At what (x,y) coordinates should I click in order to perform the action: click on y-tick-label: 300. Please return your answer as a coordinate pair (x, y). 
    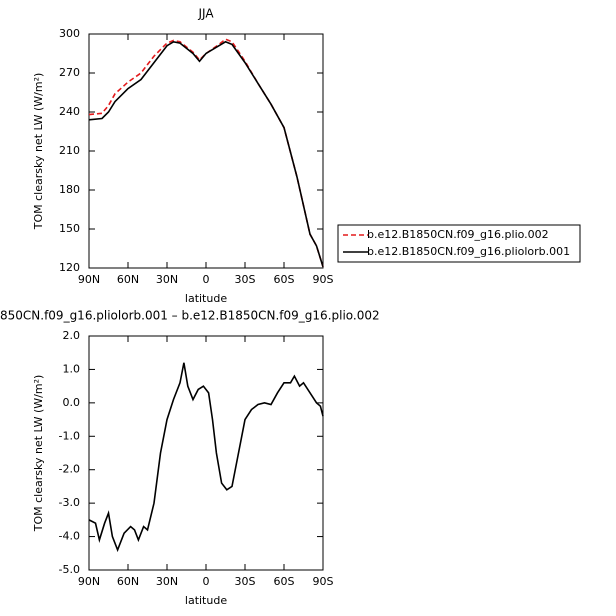
    Looking at the image, I should click on (69, 33).